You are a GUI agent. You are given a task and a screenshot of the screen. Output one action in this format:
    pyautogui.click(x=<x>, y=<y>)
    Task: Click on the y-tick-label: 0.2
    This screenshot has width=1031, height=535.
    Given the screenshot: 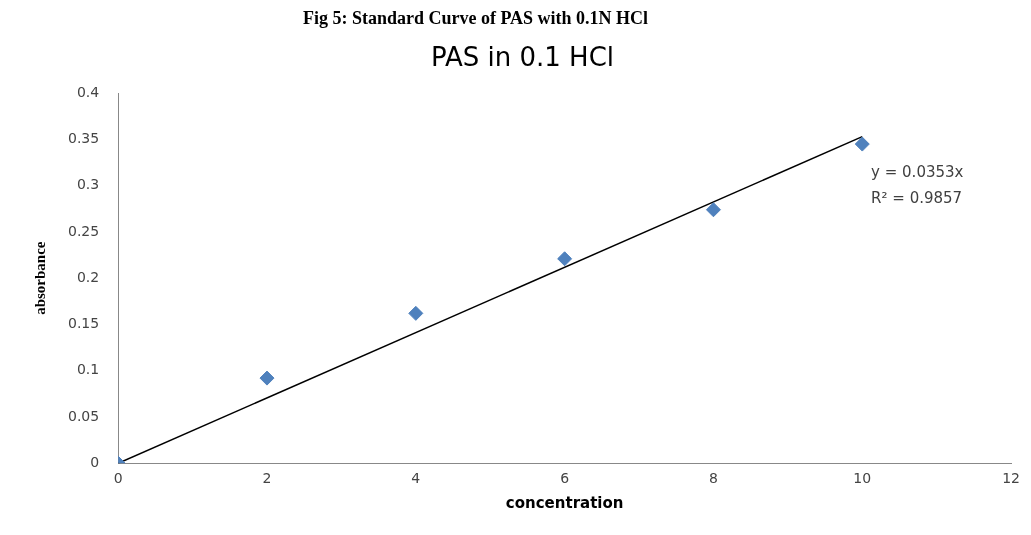 What is the action you would take?
    pyautogui.click(x=88, y=276)
    